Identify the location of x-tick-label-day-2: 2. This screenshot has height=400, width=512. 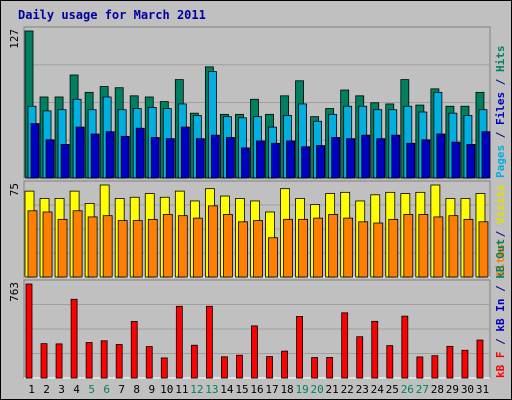
(46, 389).